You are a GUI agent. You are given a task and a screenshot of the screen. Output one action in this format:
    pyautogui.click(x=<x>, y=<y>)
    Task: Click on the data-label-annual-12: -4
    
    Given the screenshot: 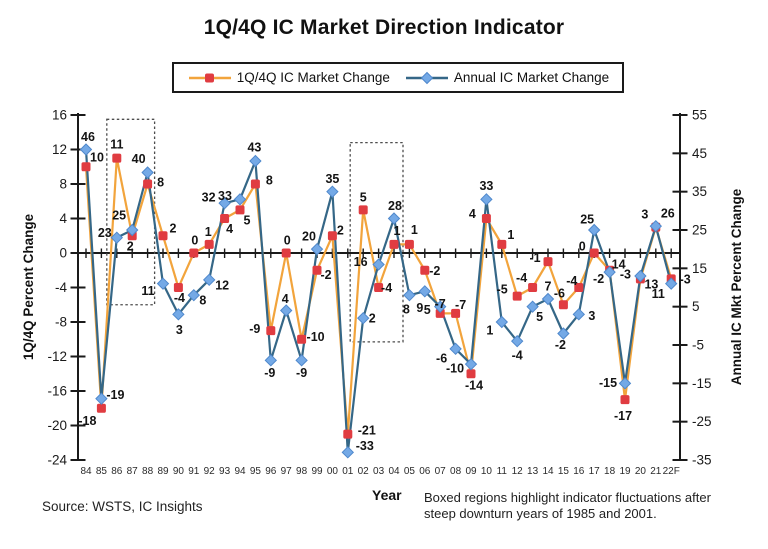 What is the action you would take?
    pyautogui.click(x=517, y=356)
    